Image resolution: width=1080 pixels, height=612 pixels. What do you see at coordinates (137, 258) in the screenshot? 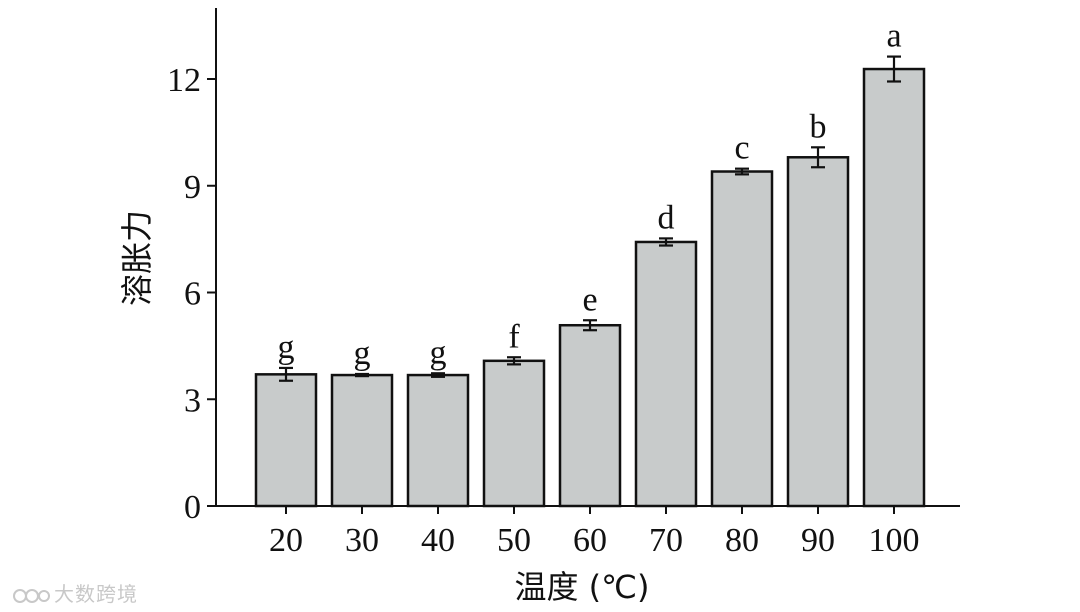
I see `y-axis-title: 溶胀力` at bounding box center [137, 258].